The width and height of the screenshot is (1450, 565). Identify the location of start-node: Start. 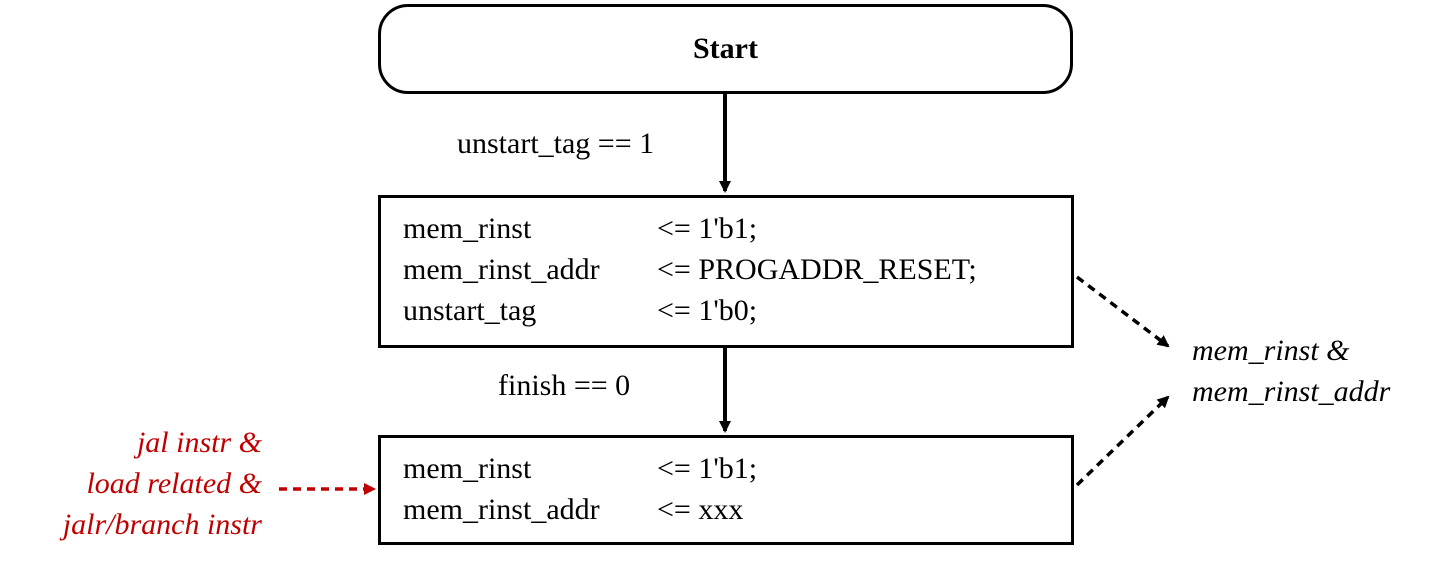
(725, 49).